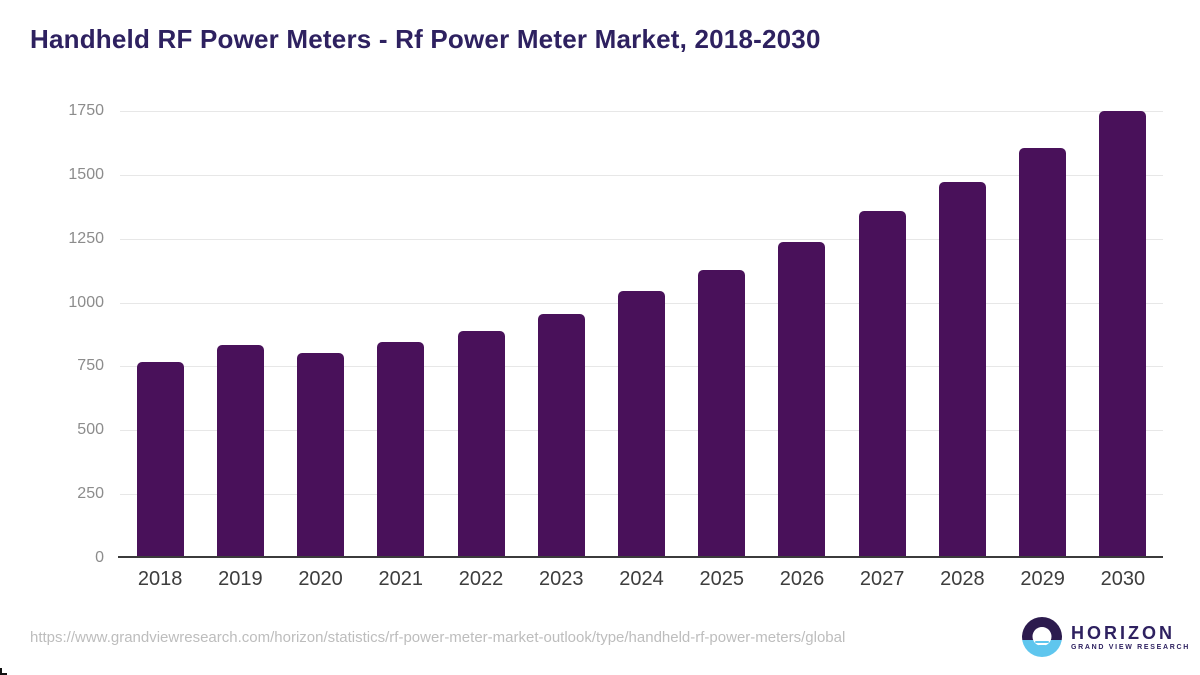 The height and width of the screenshot is (675, 1200). Describe the element at coordinates (962, 579) in the screenshot. I see `x-tick-label-2028: 2028` at that location.